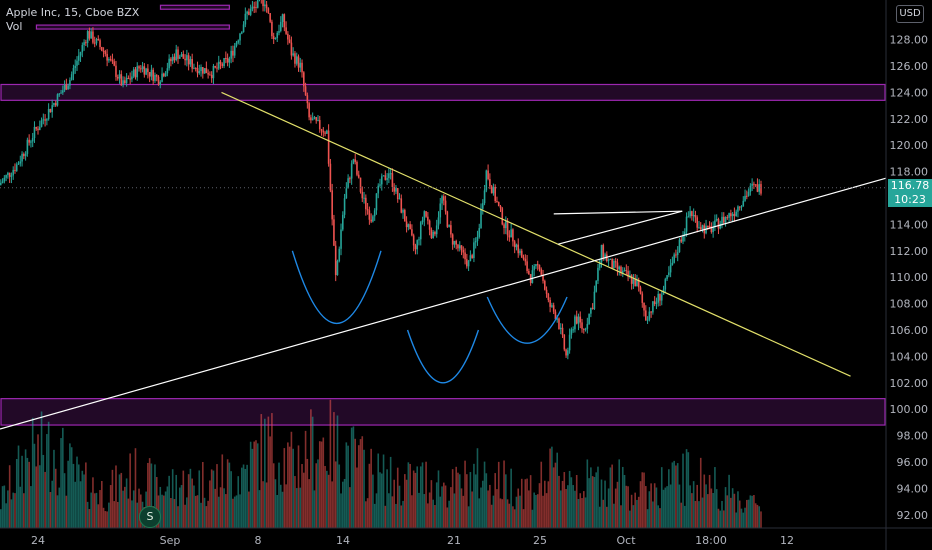 The width and height of the screenshot is (932, 550). I want to click on price-tick-label: 122.00, so click(909, 119).